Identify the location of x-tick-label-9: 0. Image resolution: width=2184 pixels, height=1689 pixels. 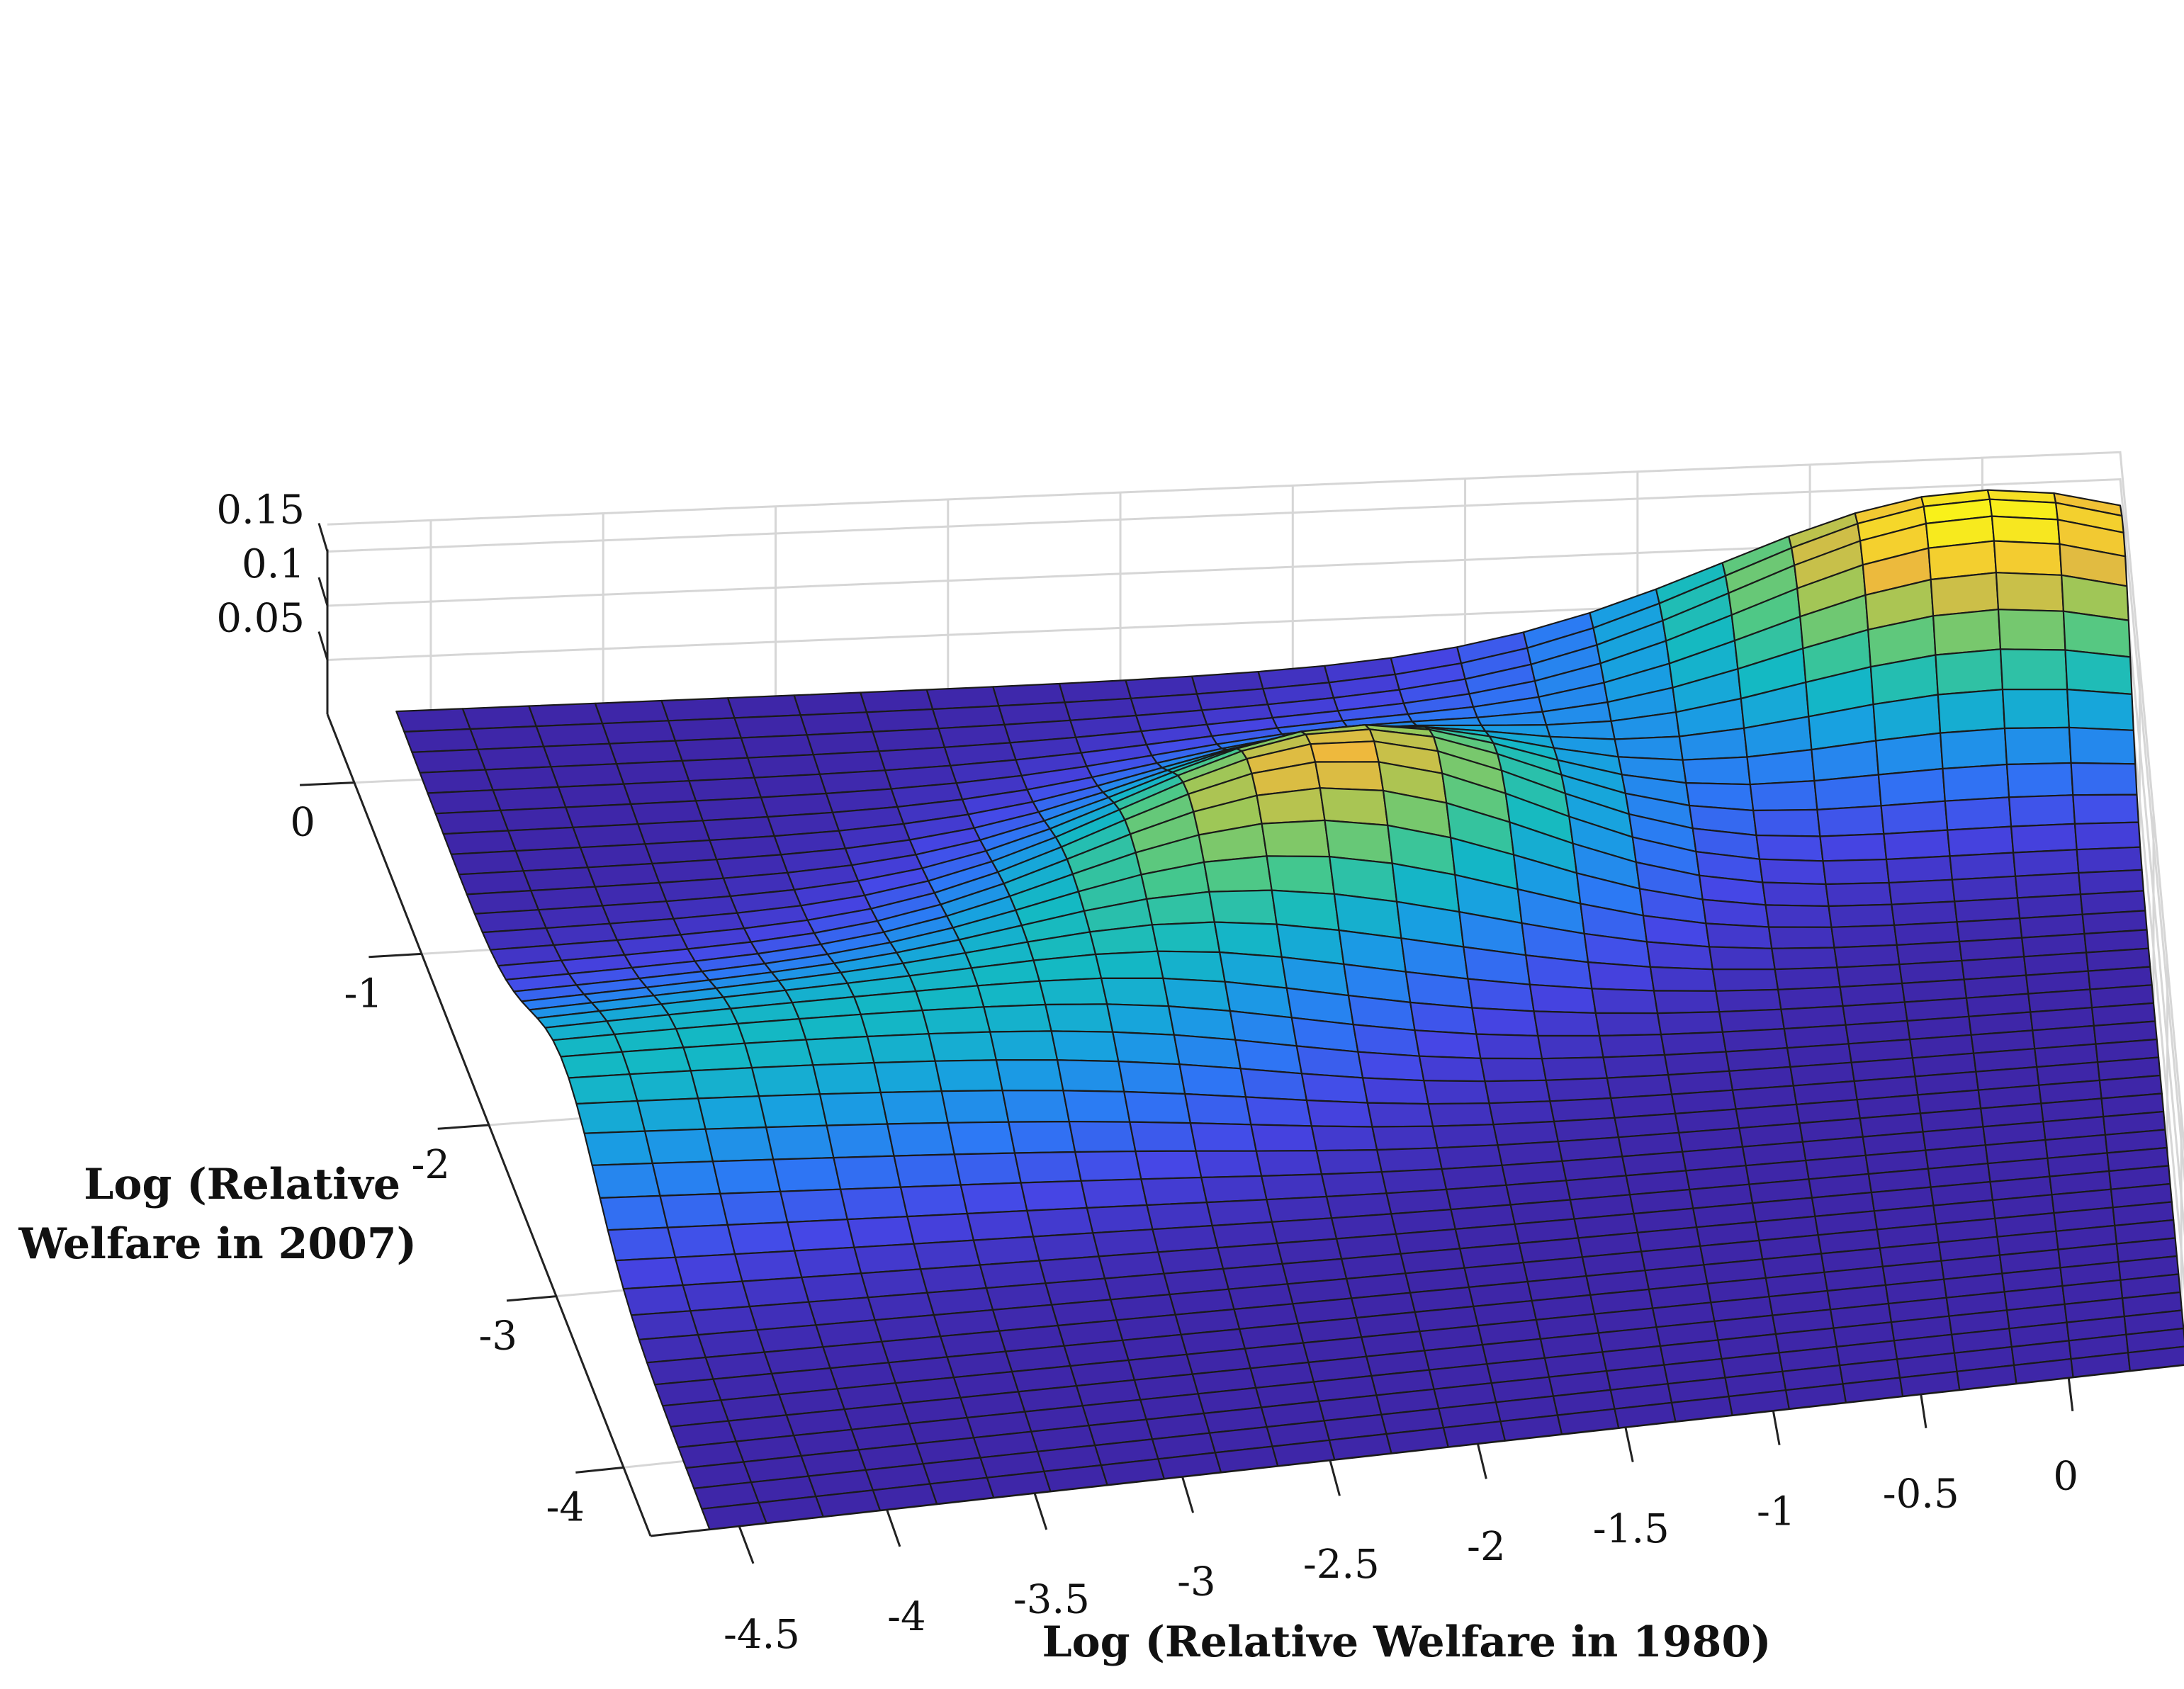
(2065, 1477).